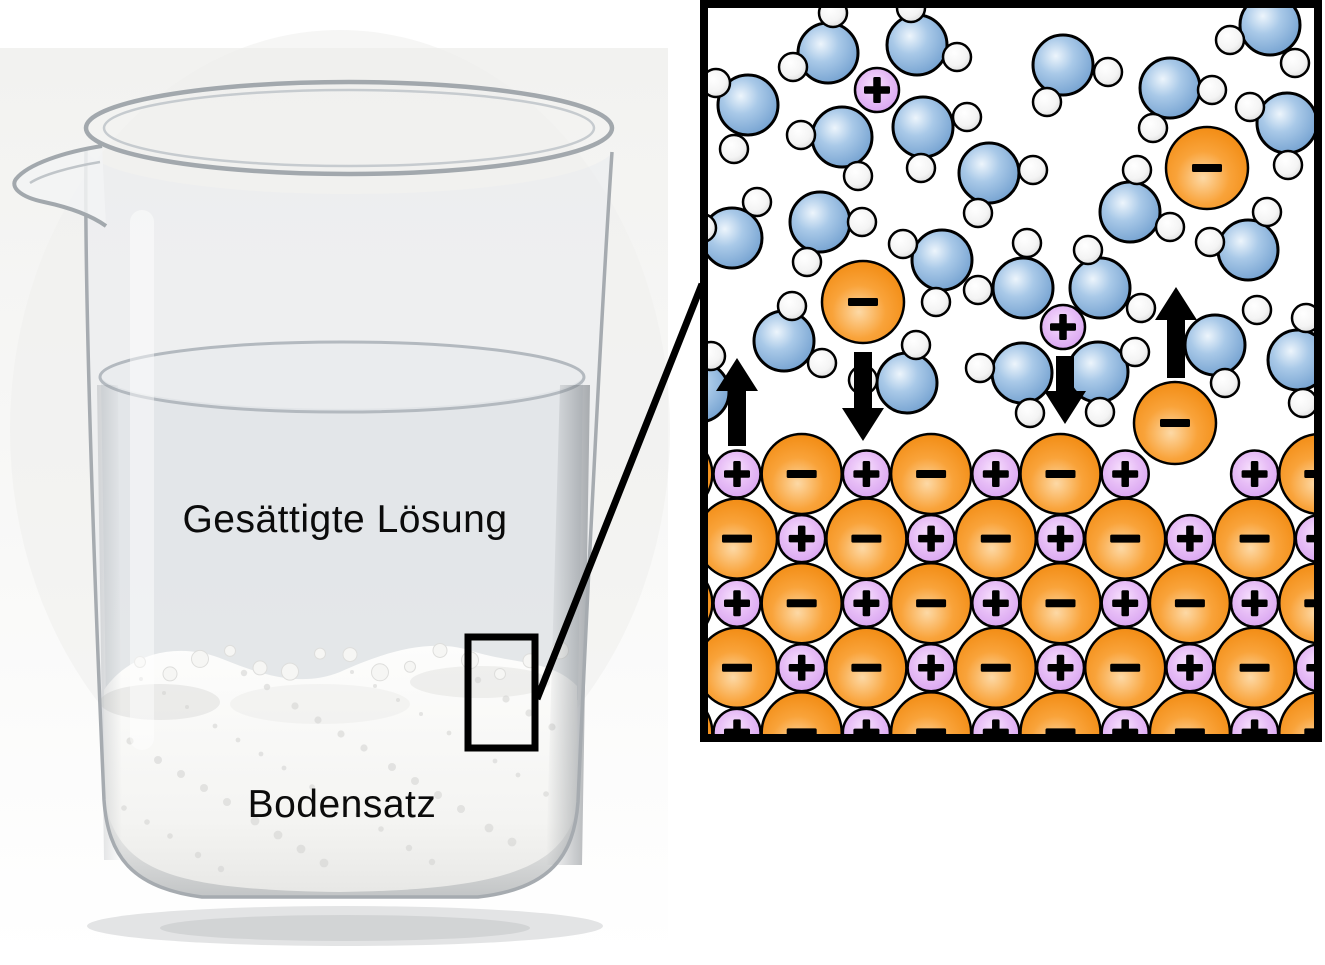 Image resolution: width=1325 pixels, height=965 pixels. I want to click on beaker-rim-inner, so click(349, 128).